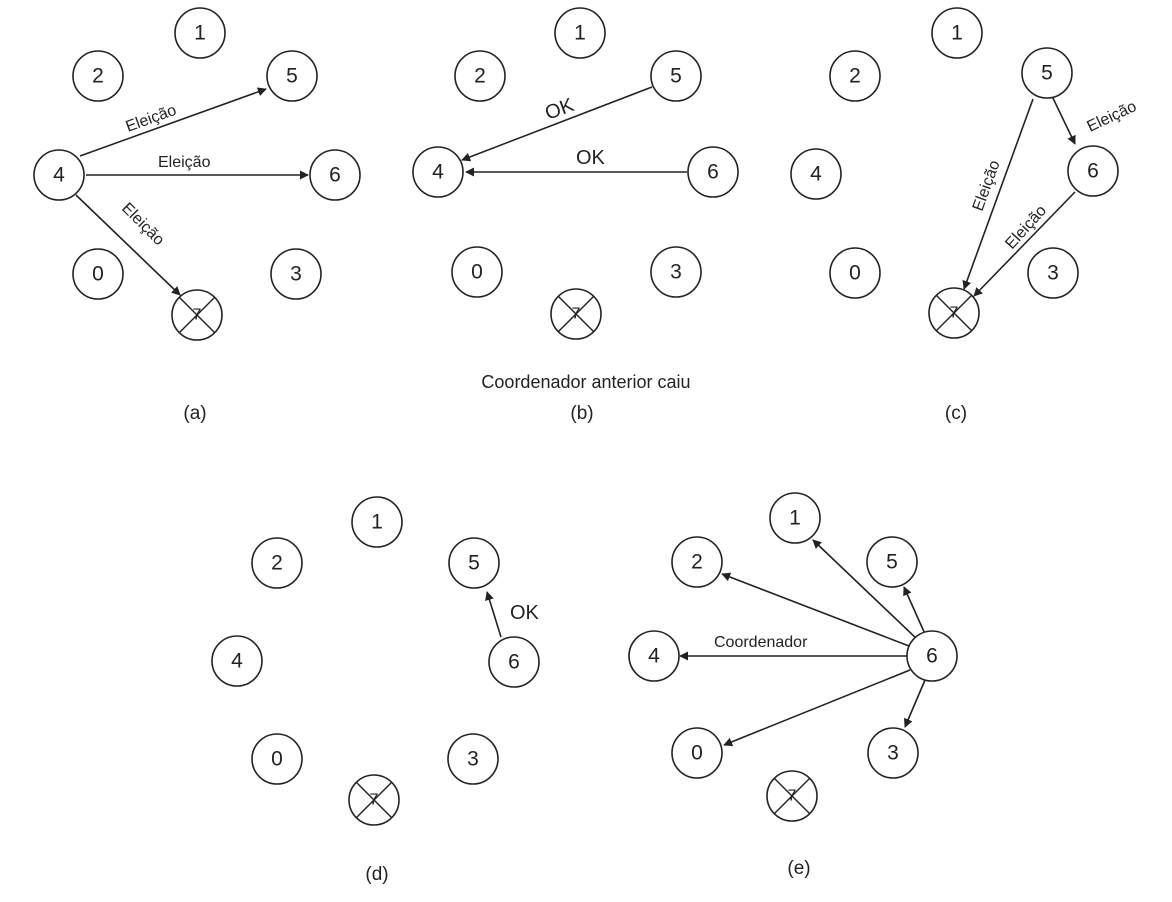 The image size is (1172, 902). Describe the element at coordinates (798, 868) in the screenshot. I see `panel-caption-e: (e)` at that location.